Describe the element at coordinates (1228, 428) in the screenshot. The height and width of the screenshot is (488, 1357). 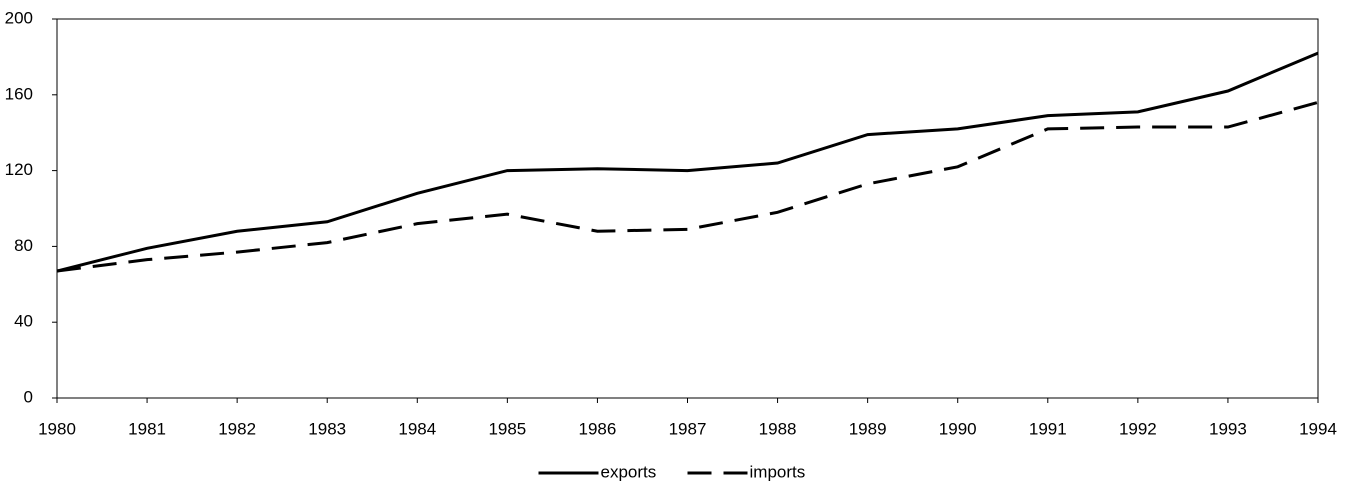
I see `x-tick-label: 1993` at that location.